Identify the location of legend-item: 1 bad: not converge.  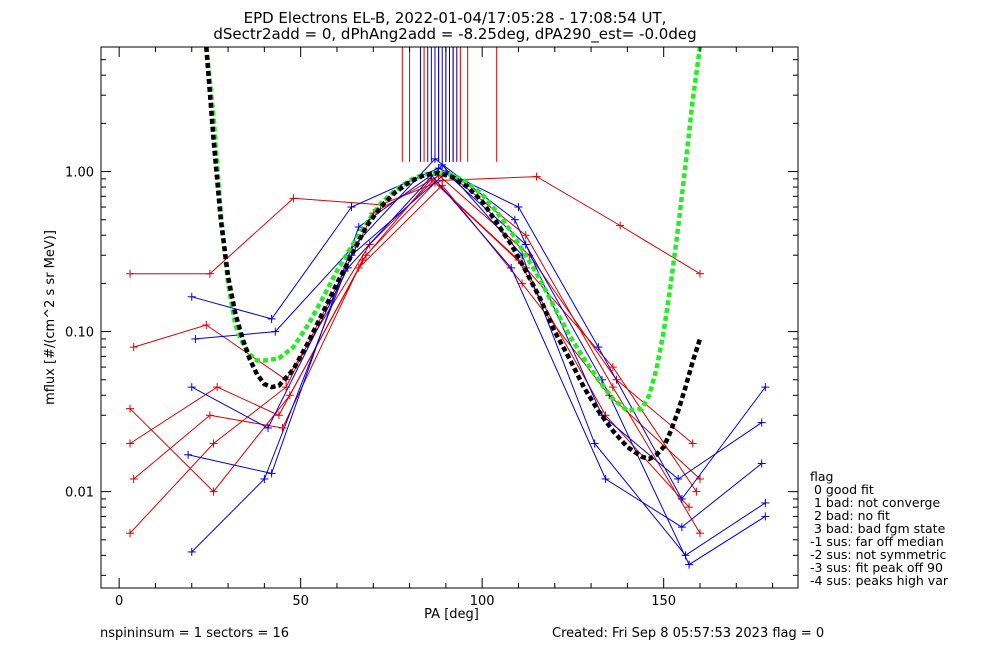
(875, 502).